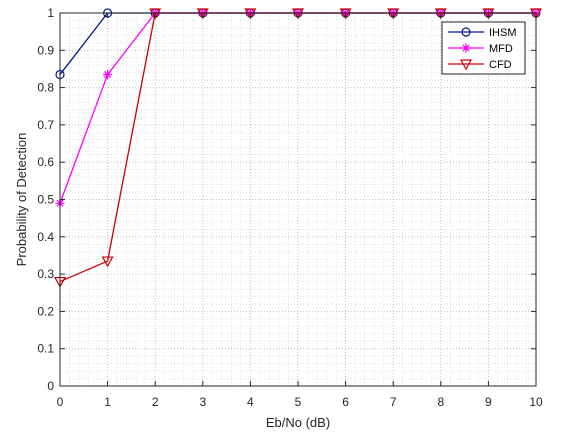  I want to click on x-tick-label: 0, so click(60, 402).